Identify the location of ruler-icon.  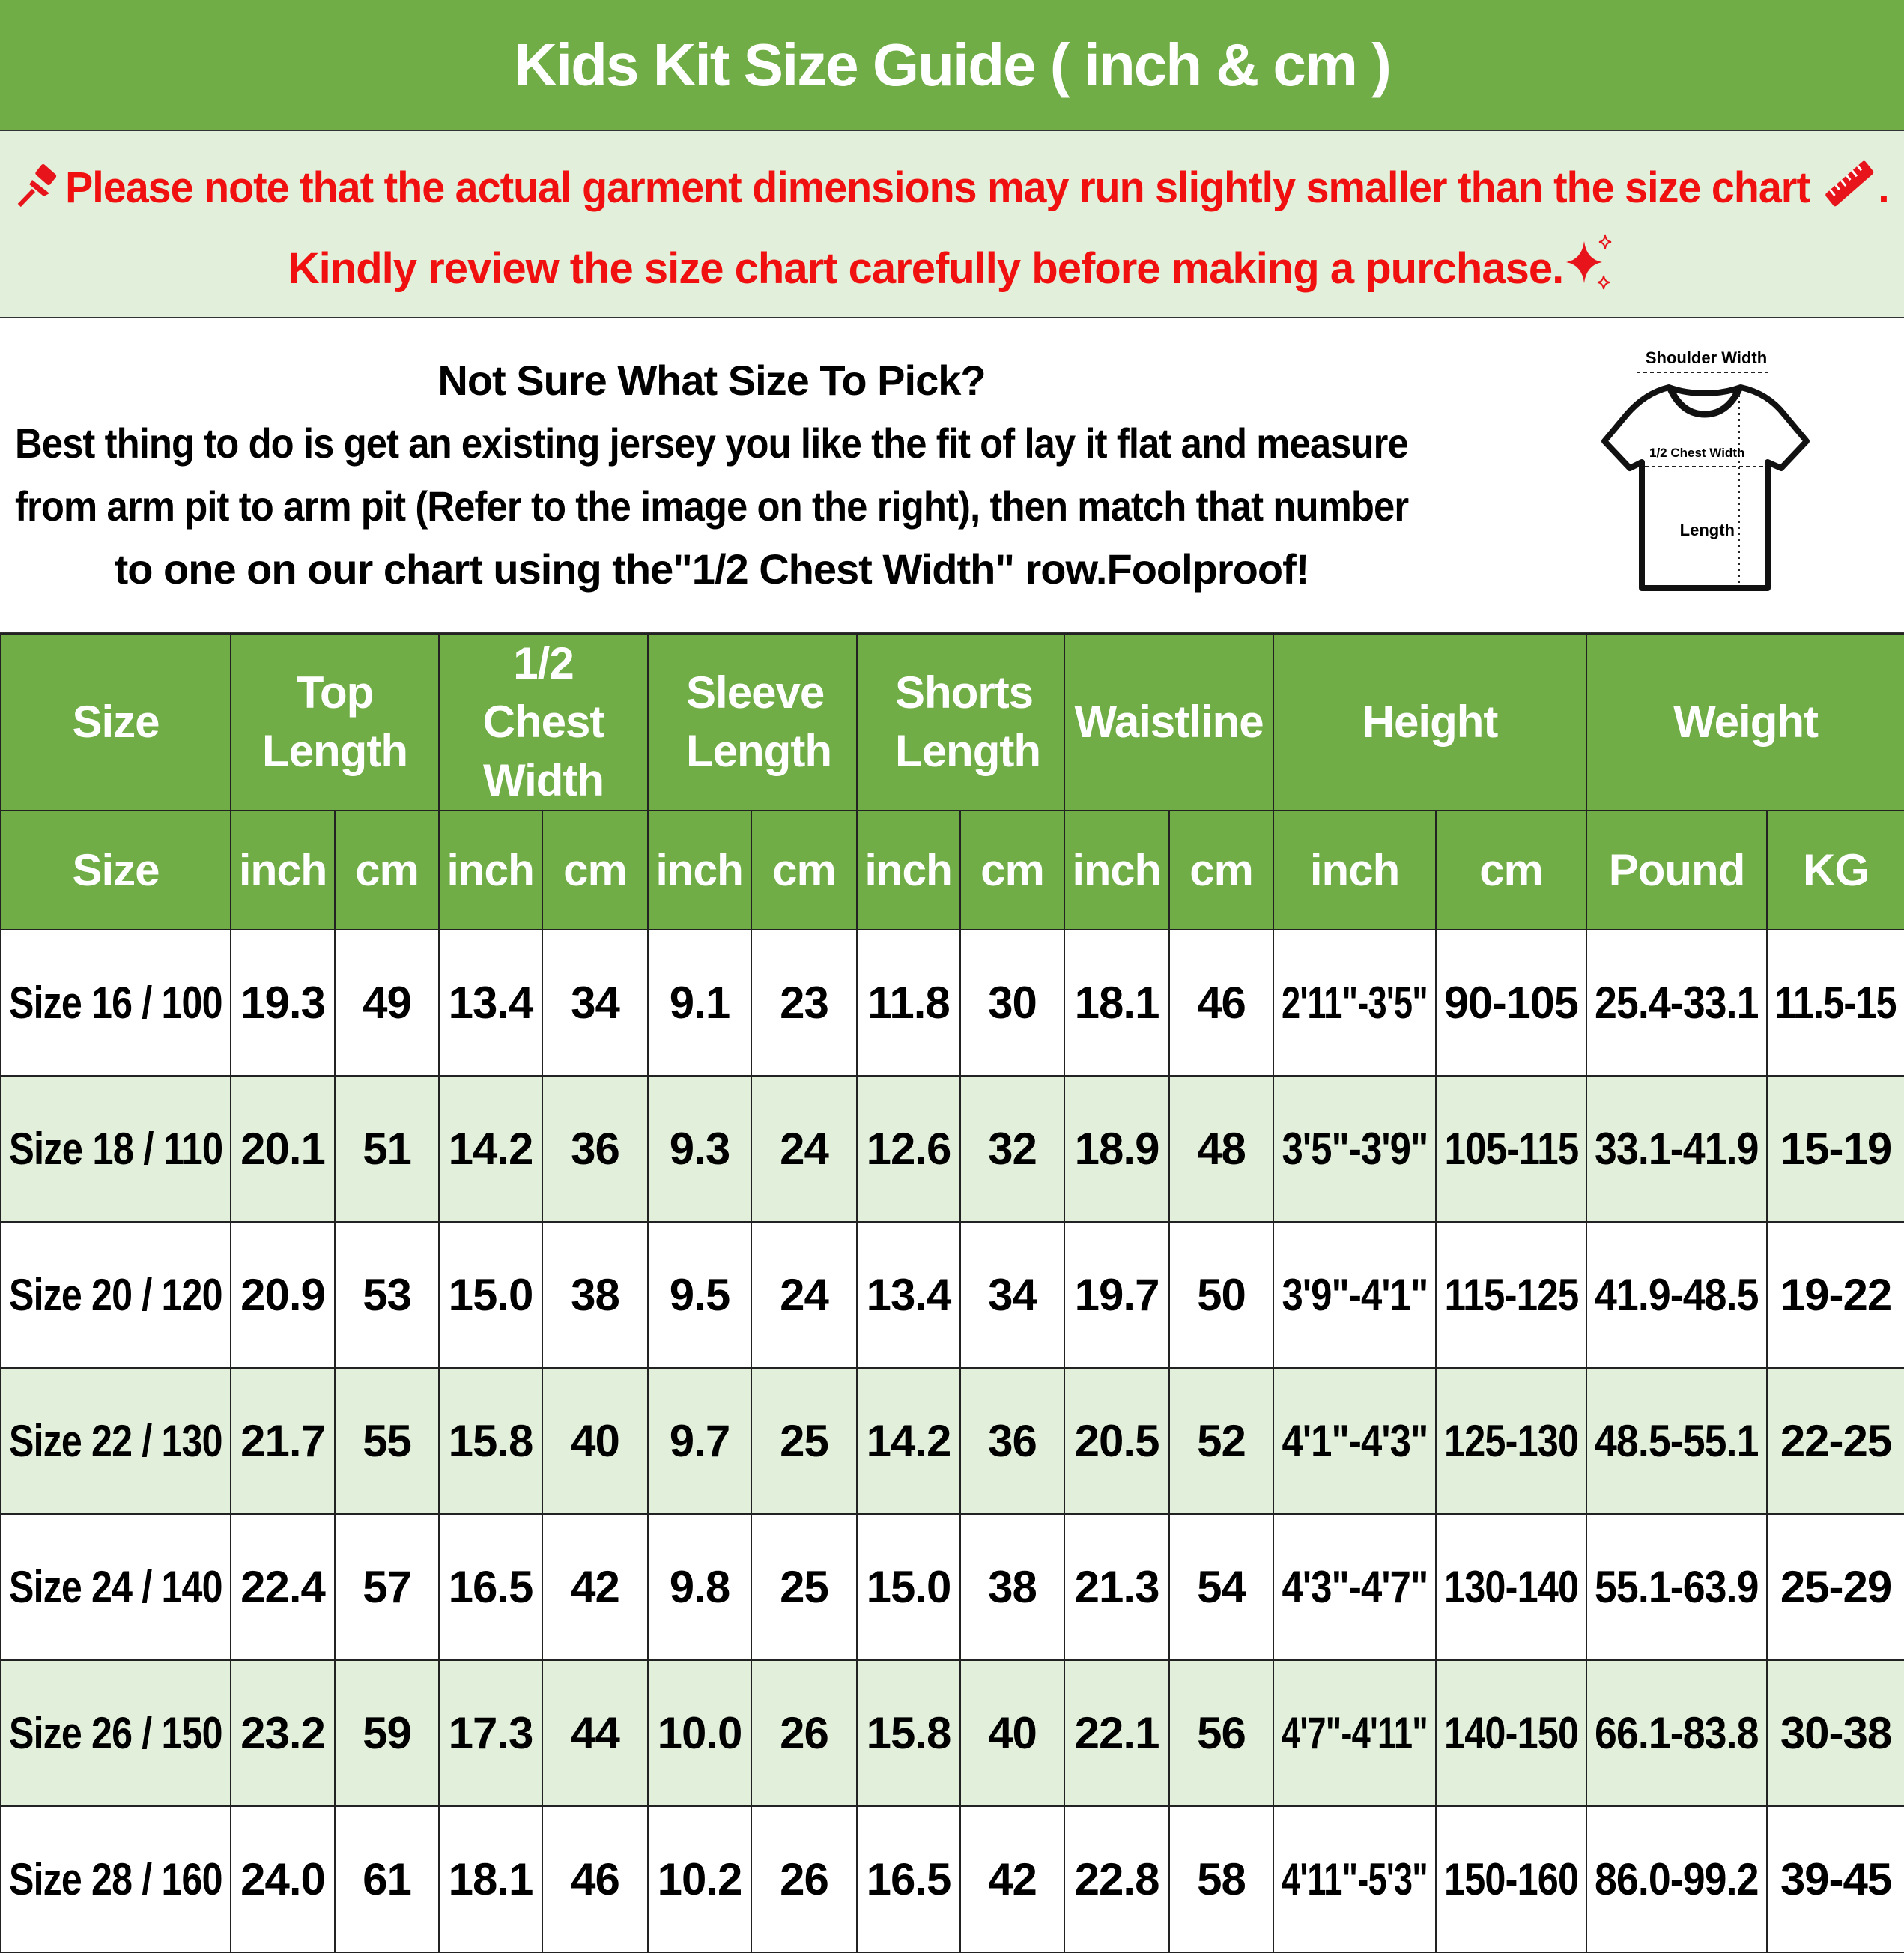
(1850, 186).